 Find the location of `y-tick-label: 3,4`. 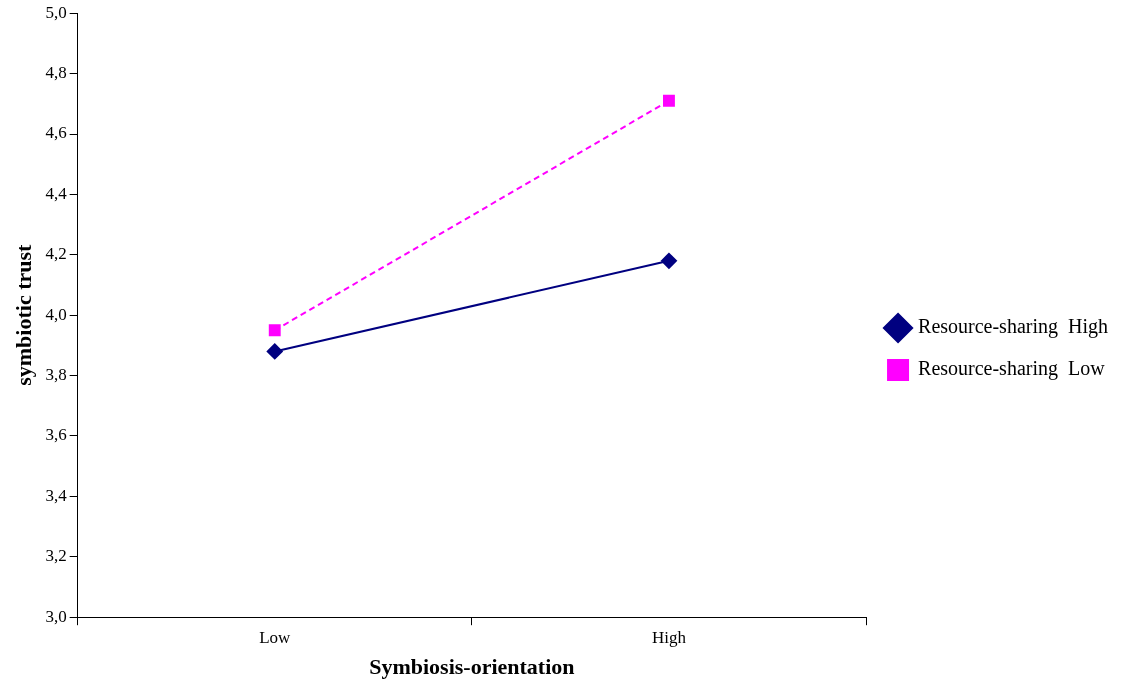

y-tick-label: 3,4 is located at coordinates (56, 495).